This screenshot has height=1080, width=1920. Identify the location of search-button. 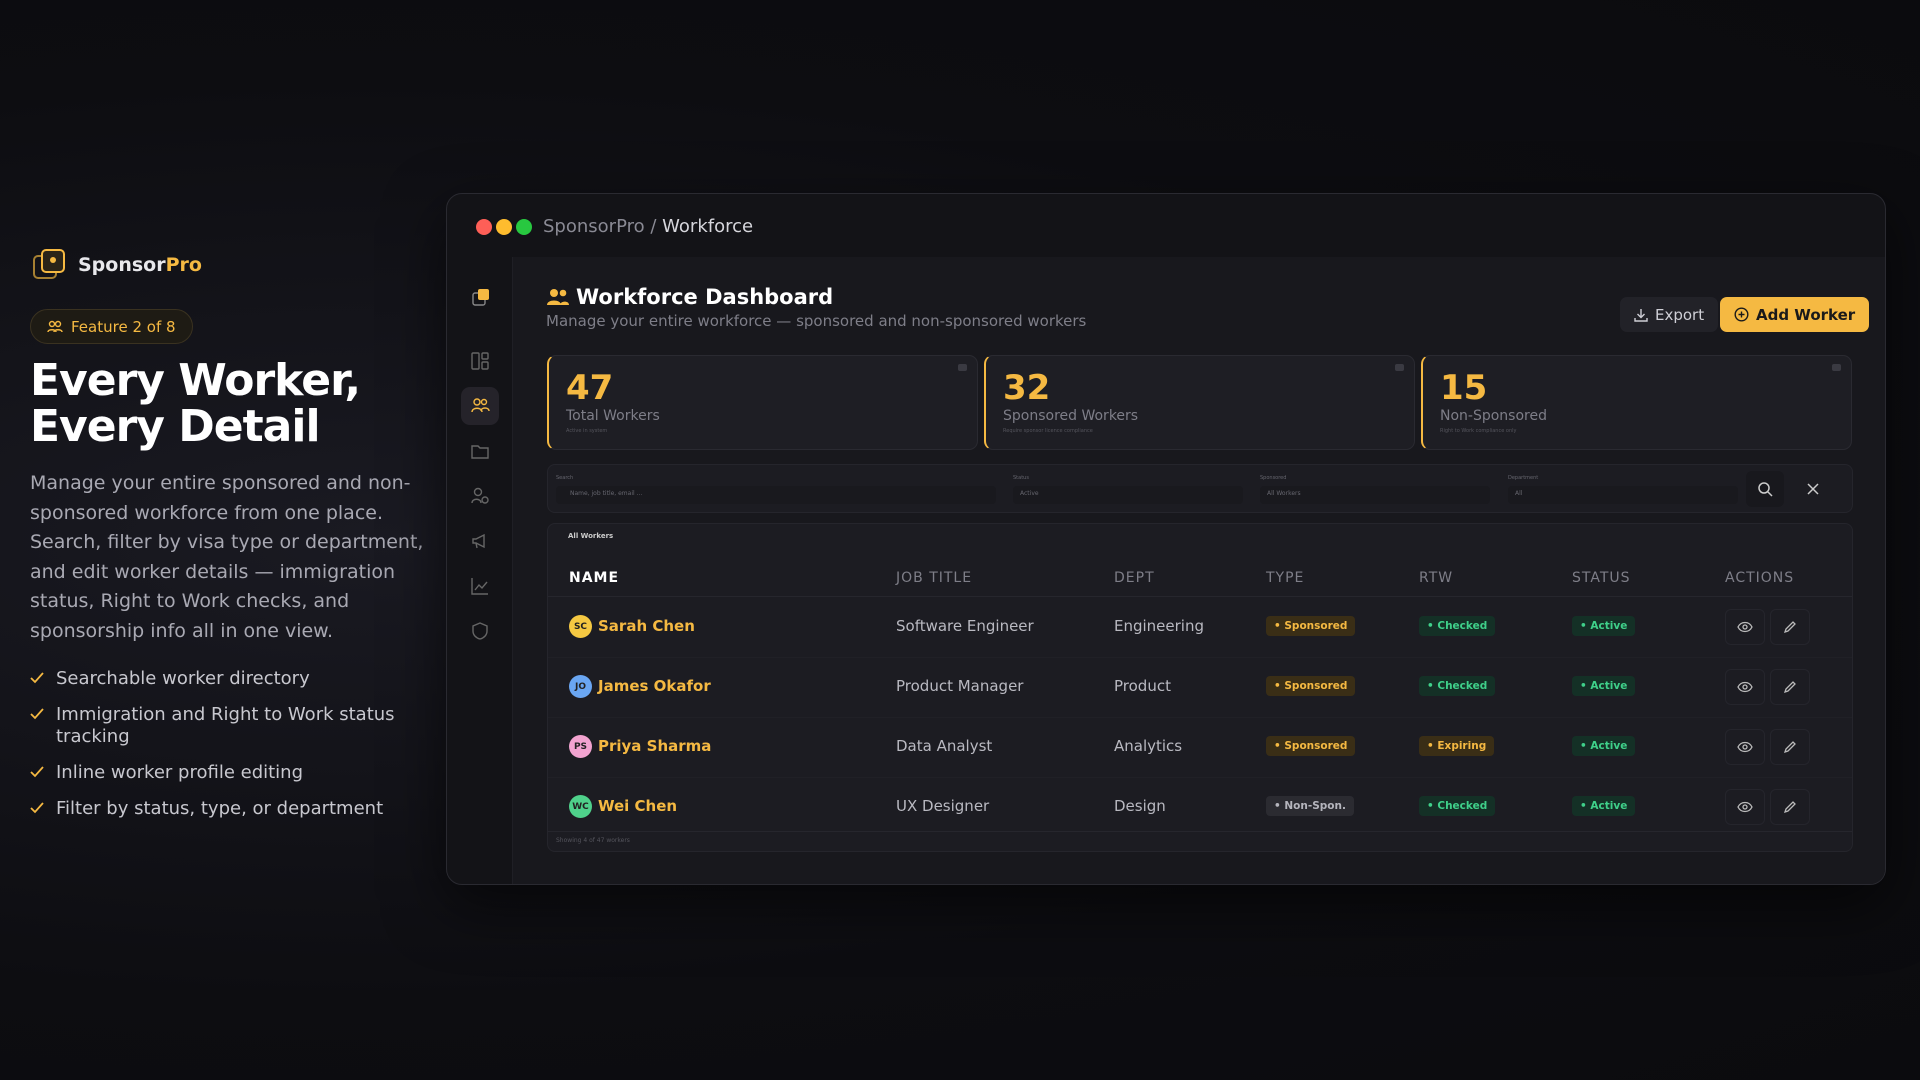
(1765, 489).